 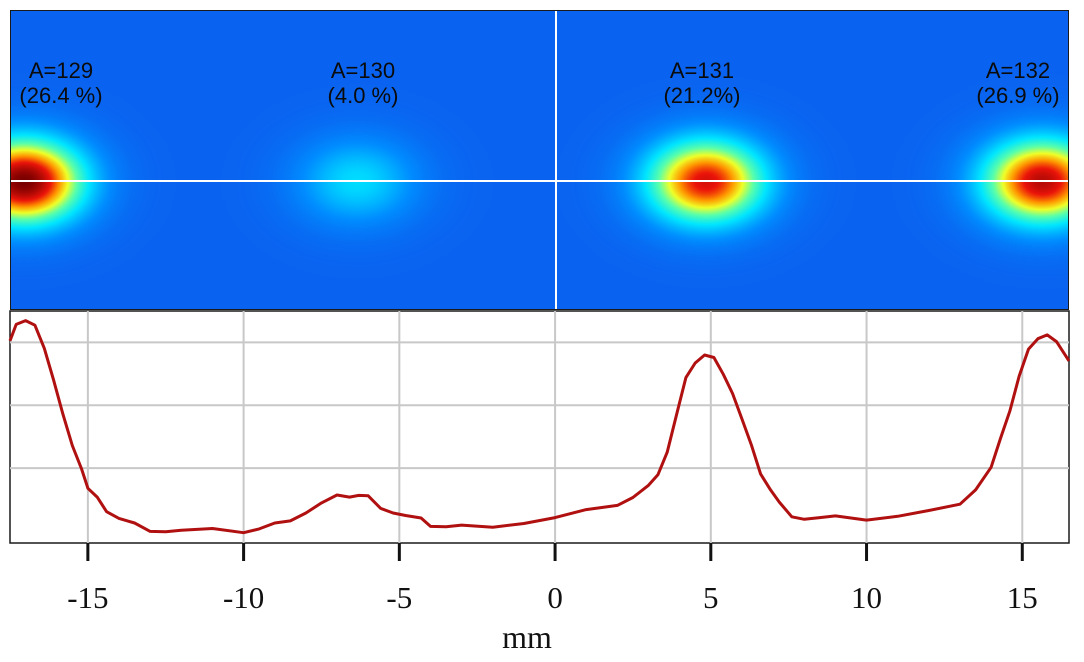 I want to click on peak-mass-label: A=129, so click(x=61, y=70).